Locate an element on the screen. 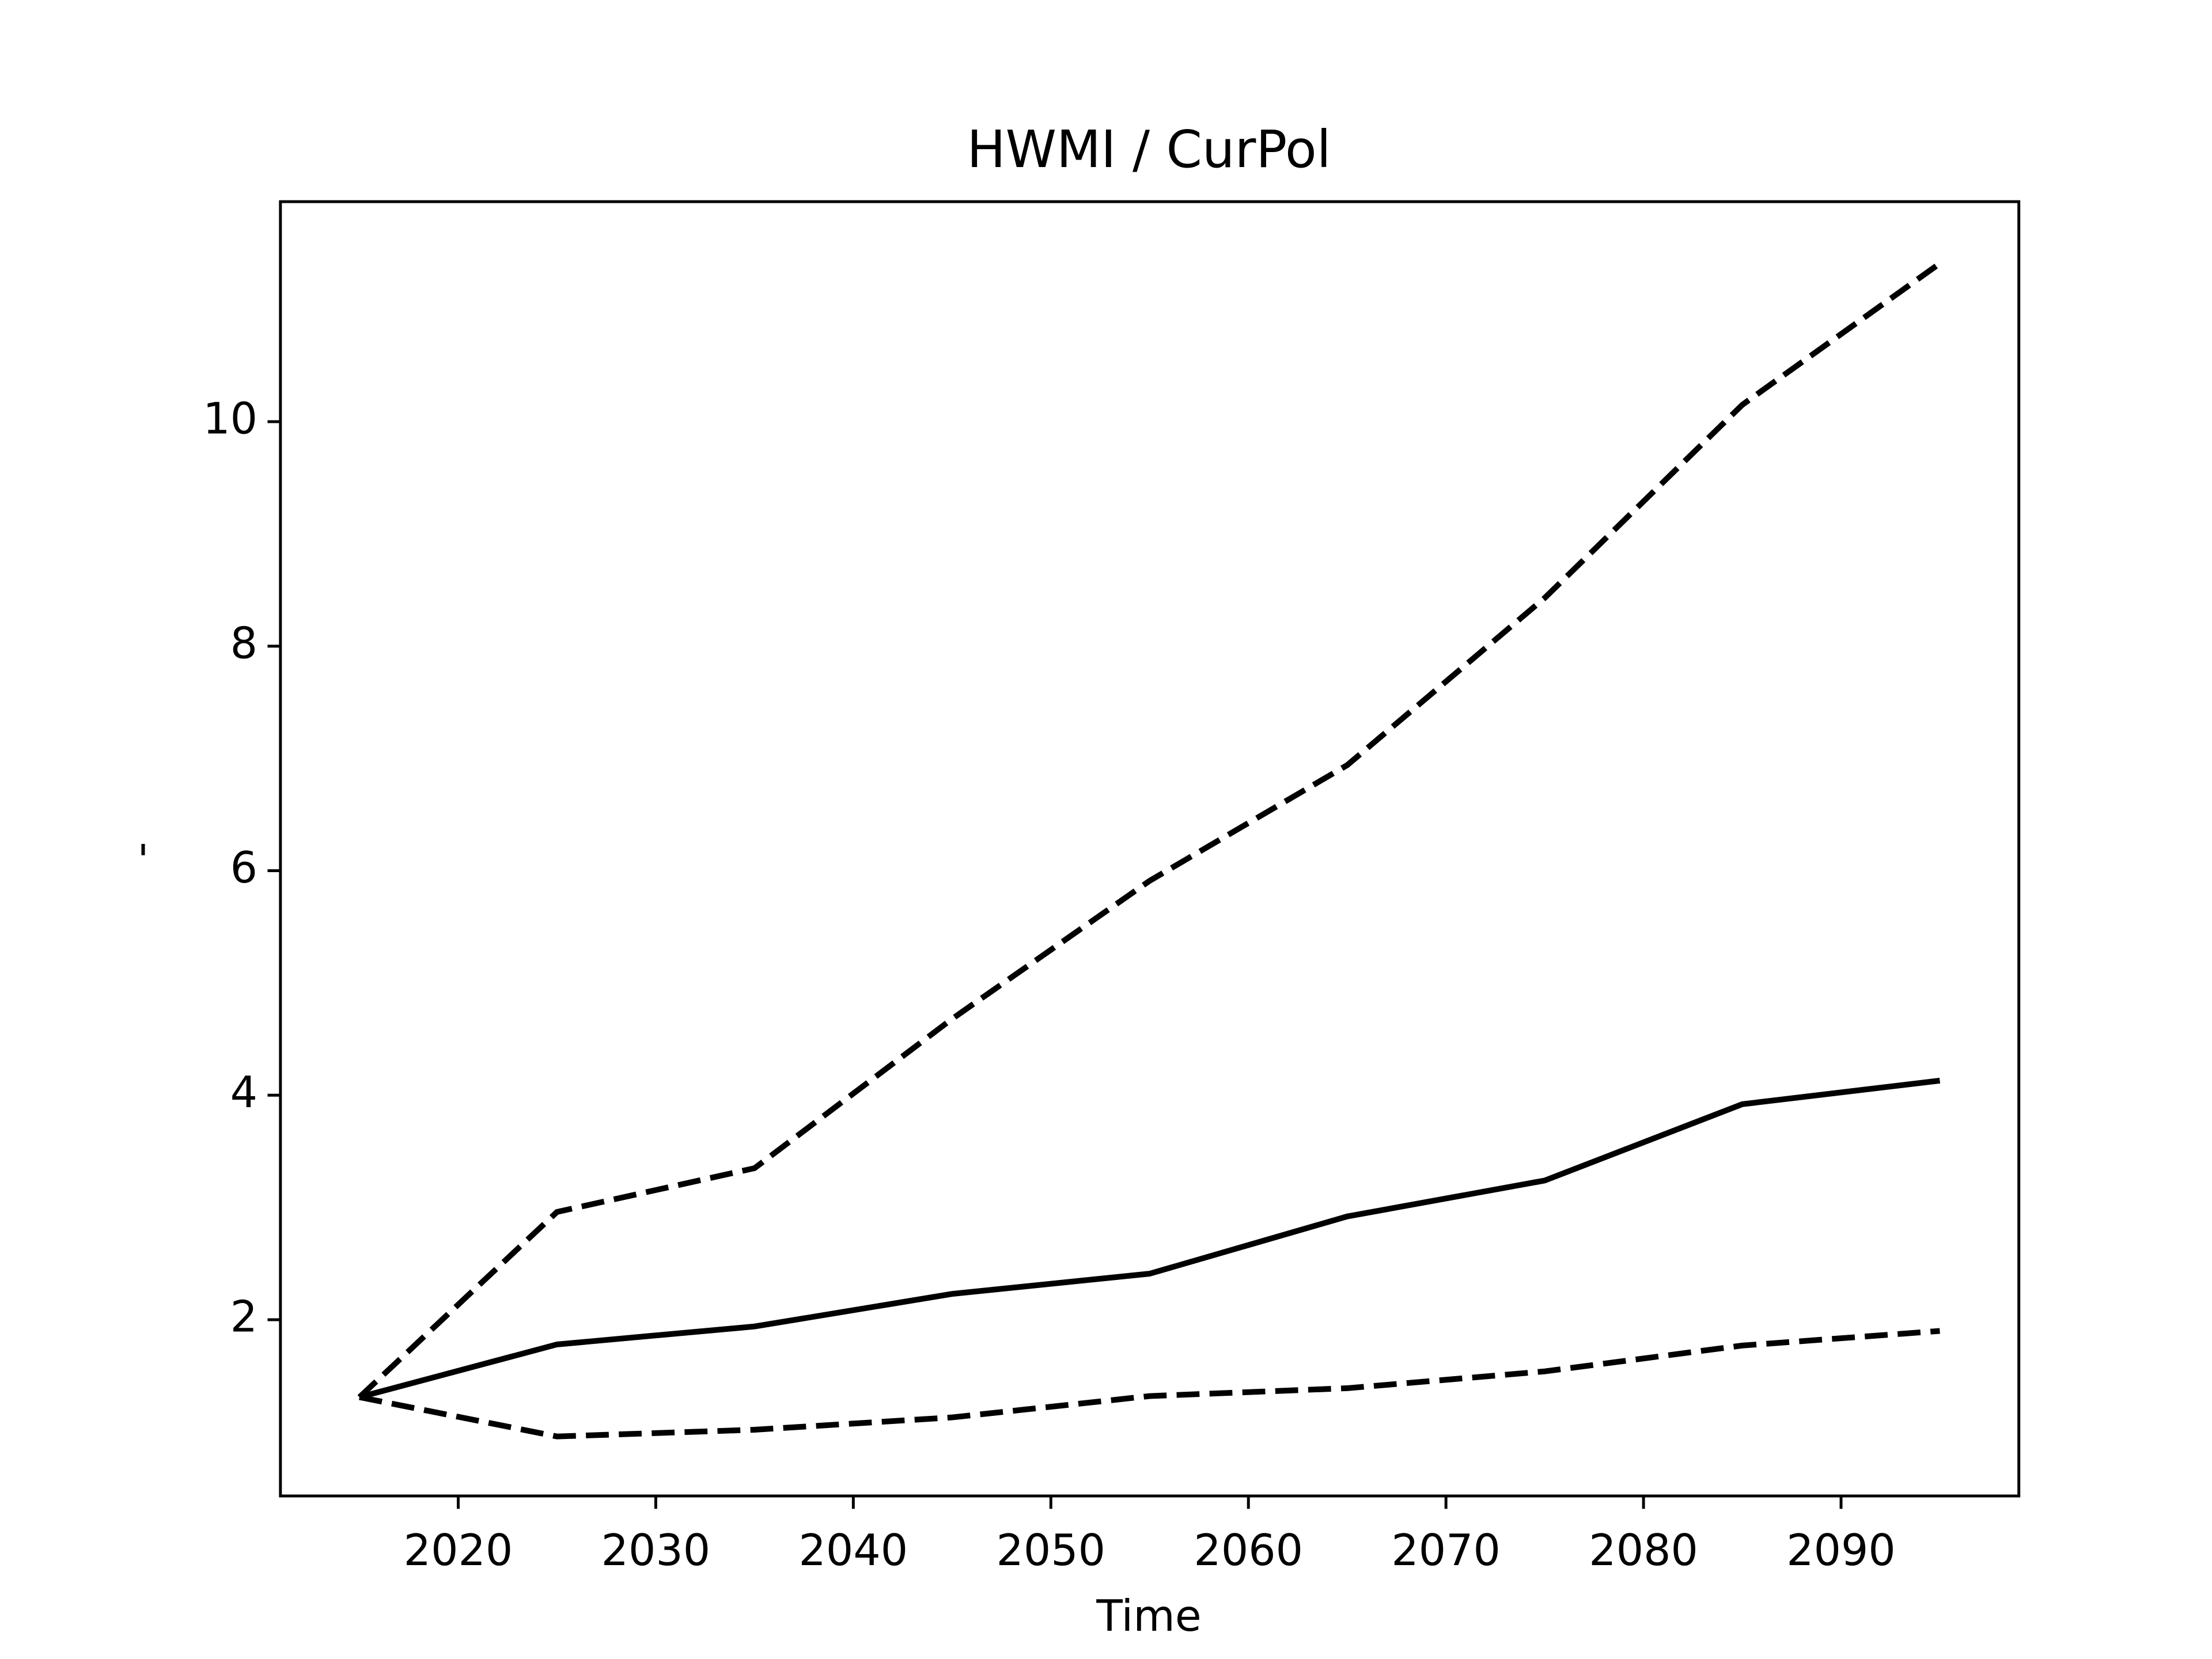 The image size is (2212, 1659). y-tick-label: 10 is located at coordinates (230, 419).